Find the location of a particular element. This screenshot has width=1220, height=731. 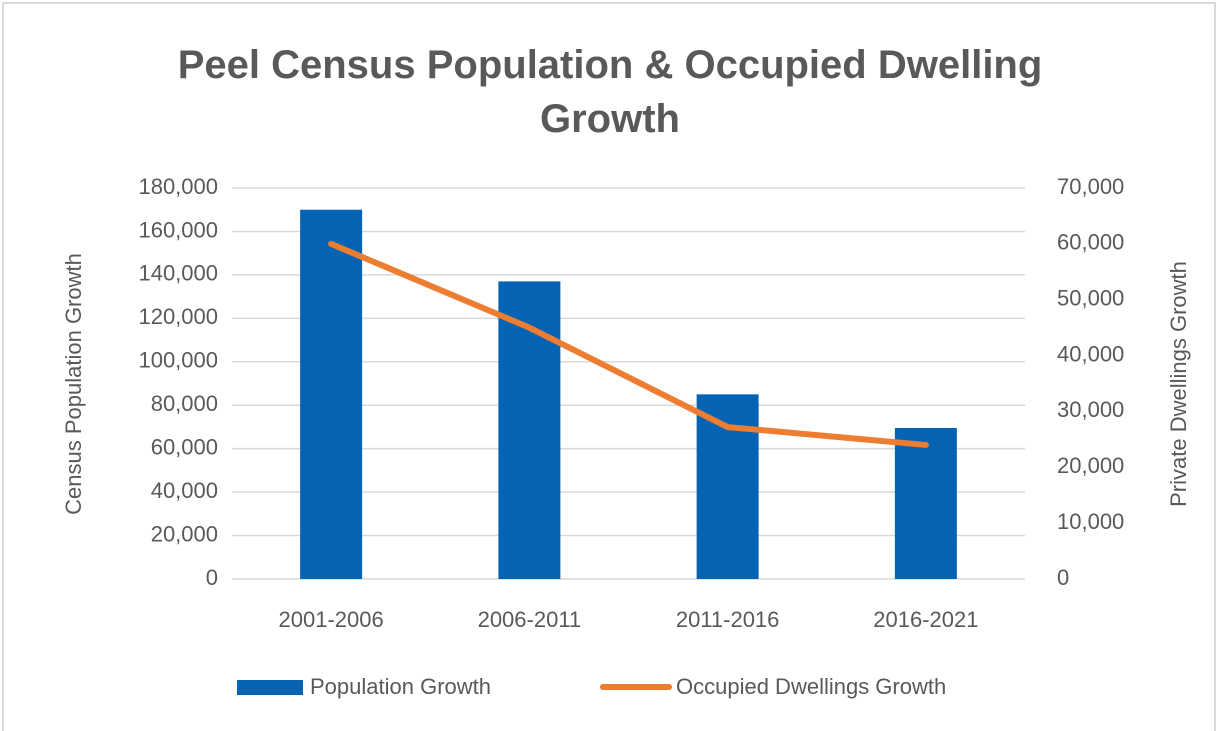

x-tick-label: 2006-2011 is located at coordinates (530, 619).